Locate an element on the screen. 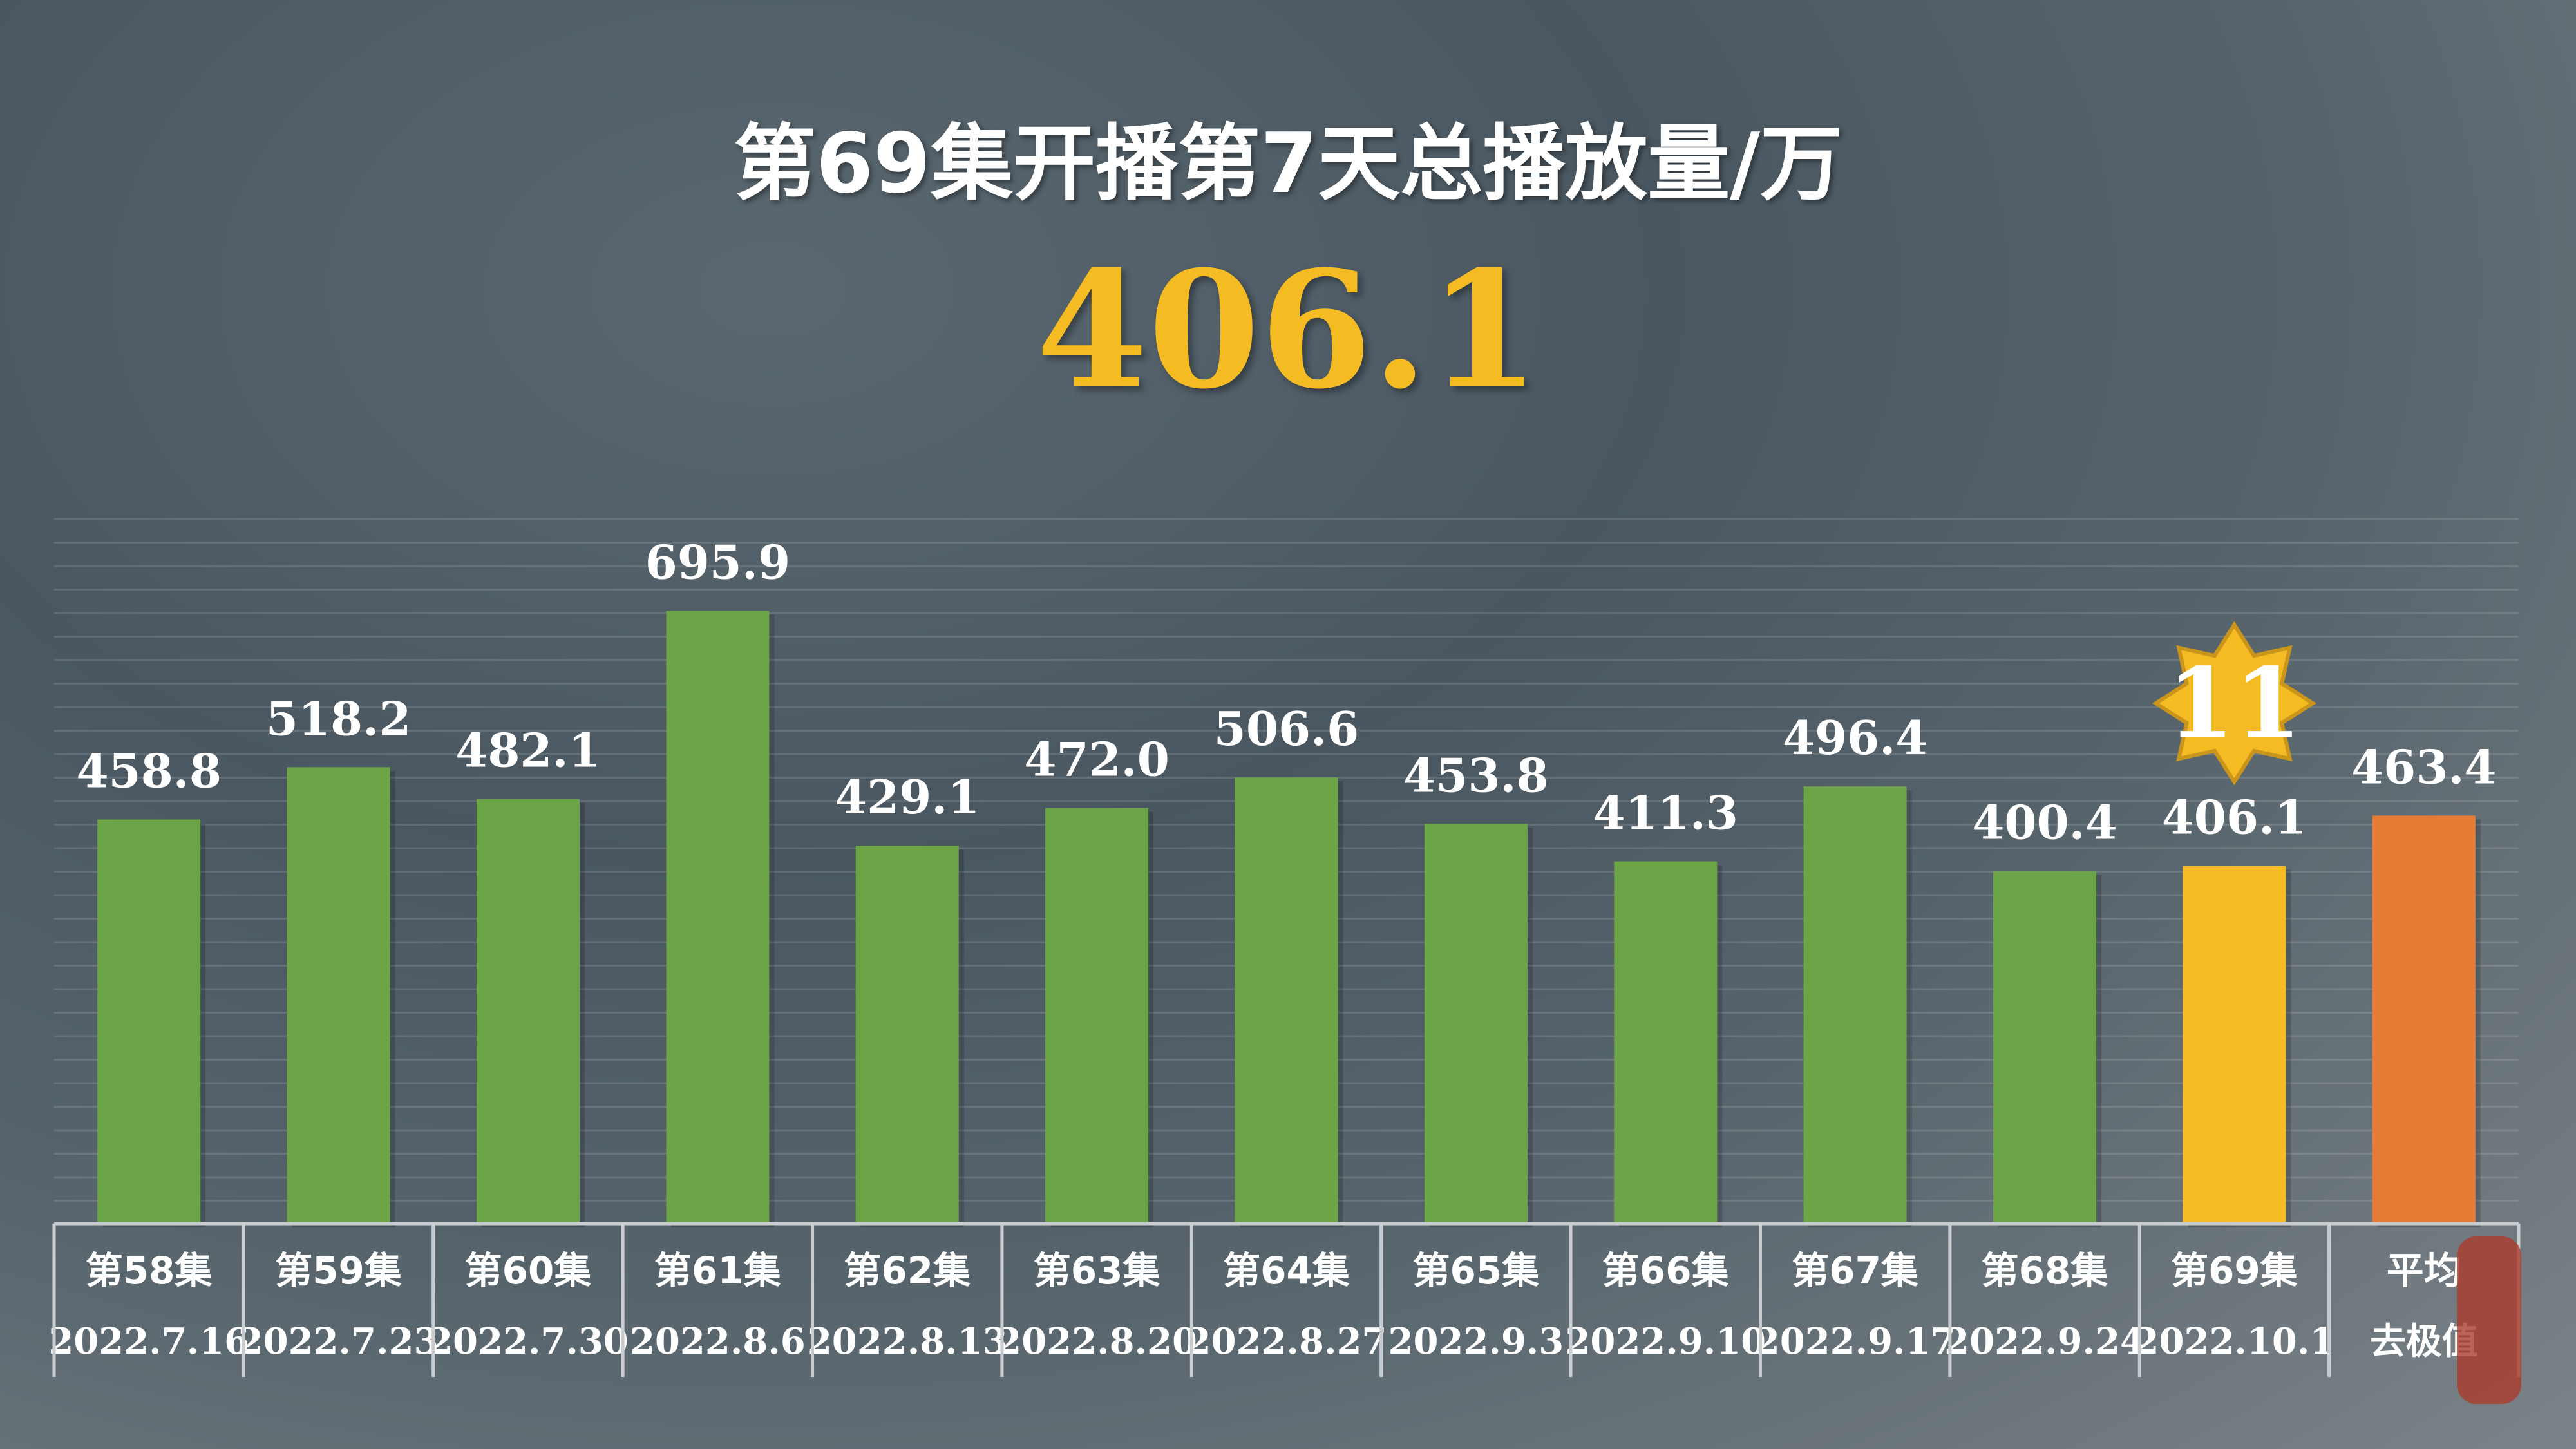 Image resolution: width=2576 pixels, height=1449 pixels. category-label: 第58集 is located at coordinates (149, 1271).